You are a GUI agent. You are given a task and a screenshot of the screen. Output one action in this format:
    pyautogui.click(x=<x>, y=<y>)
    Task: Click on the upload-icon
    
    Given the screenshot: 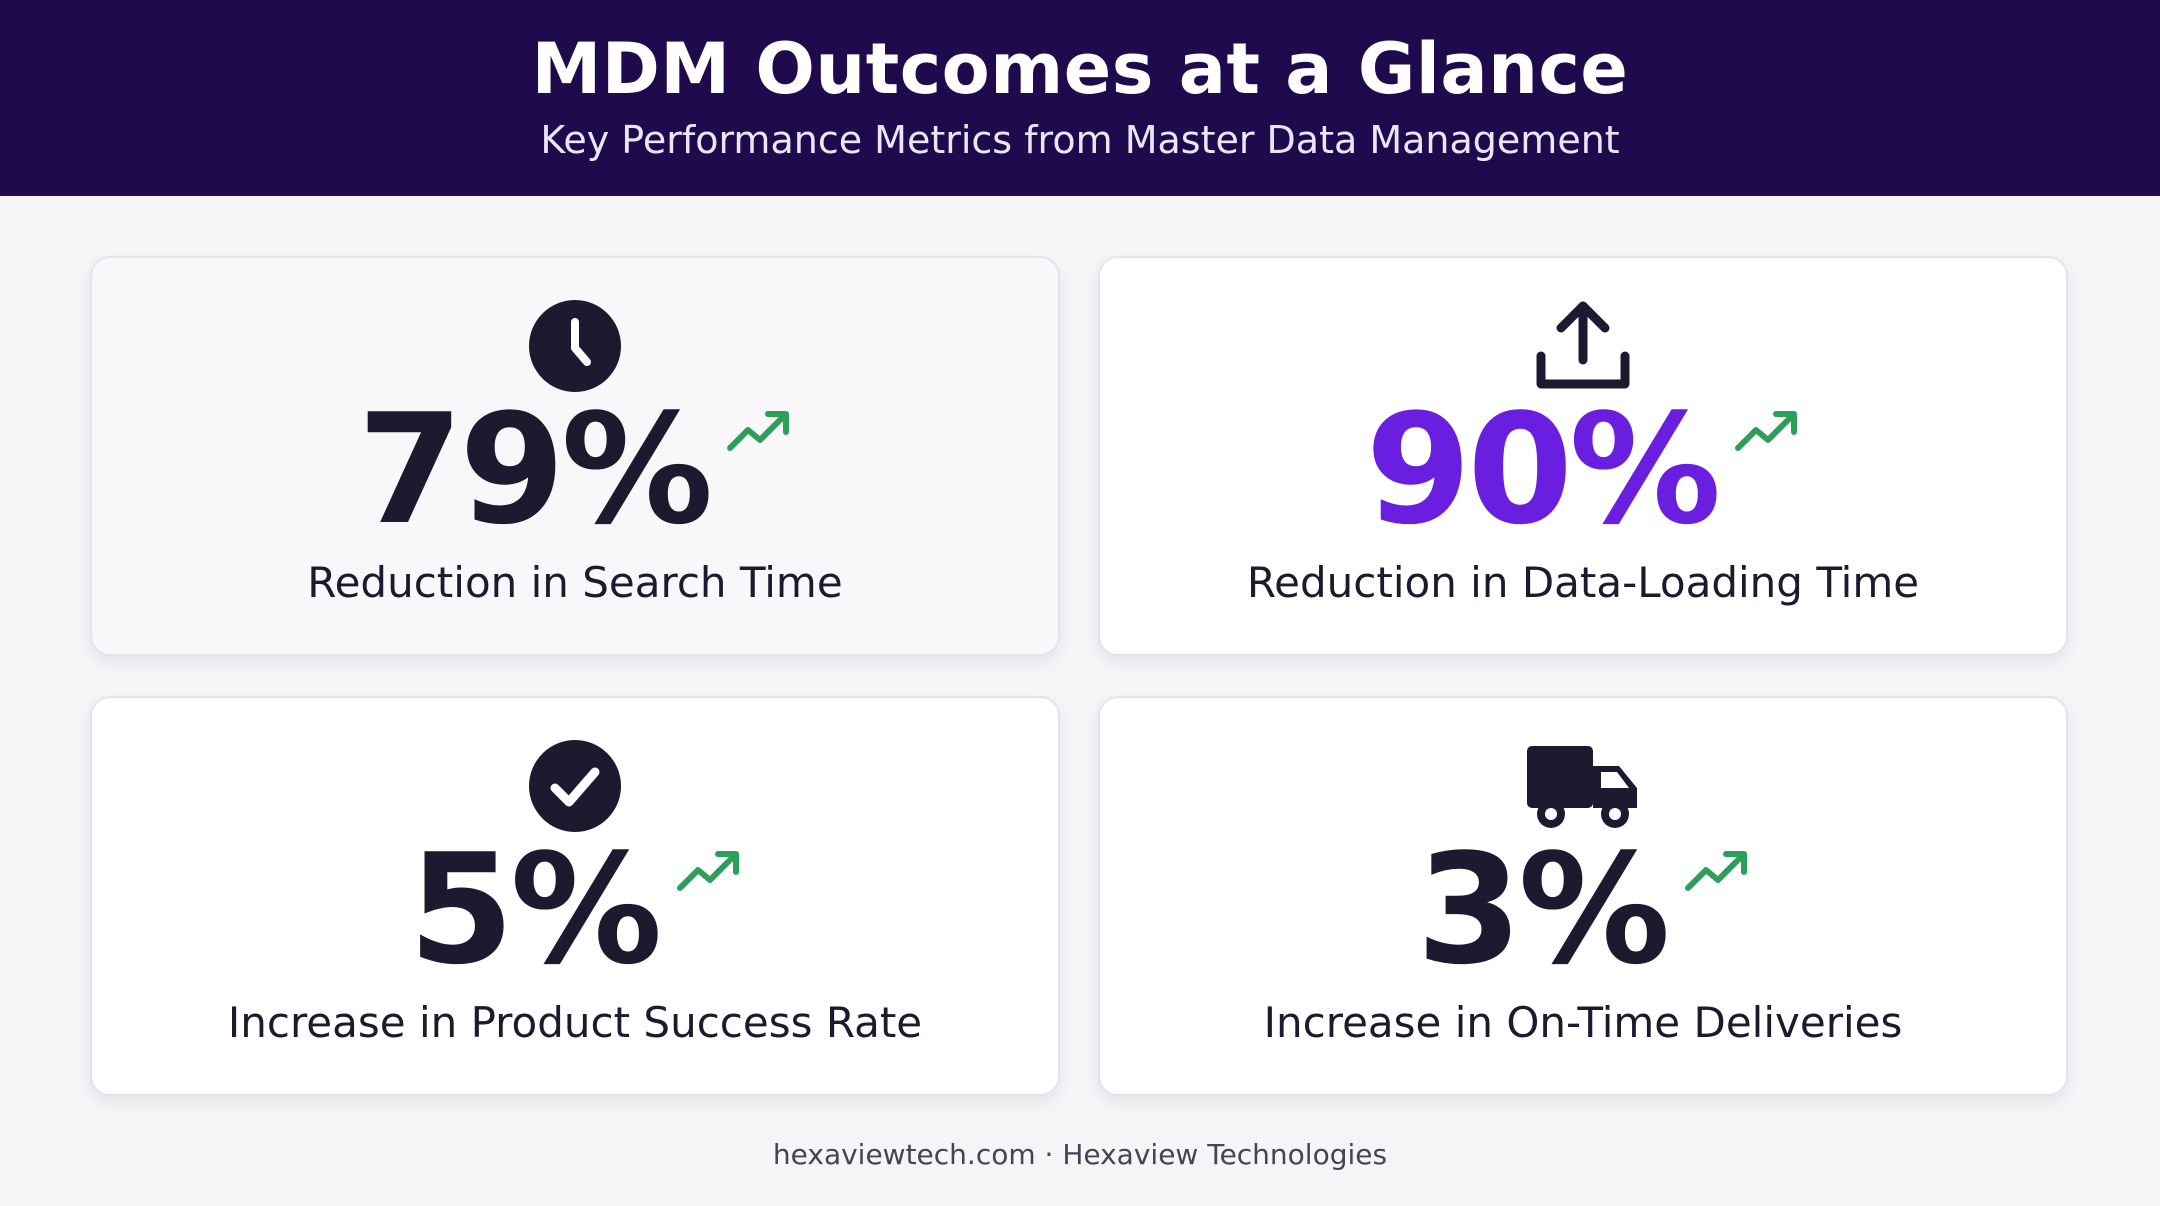 What is the action you would take?
    pyautogui.click(x=1583, y=345)
    